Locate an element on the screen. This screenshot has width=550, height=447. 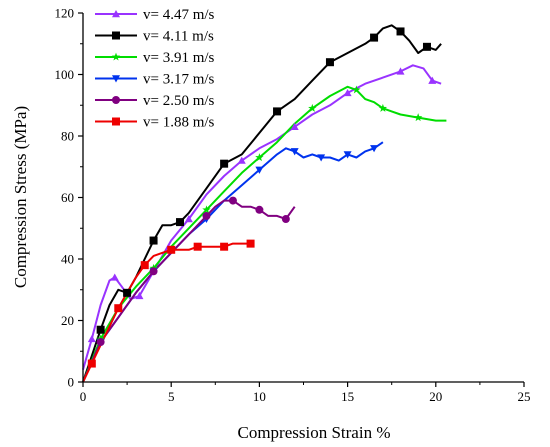
y-tick-label: 0 is located at coordinates (71, 382).